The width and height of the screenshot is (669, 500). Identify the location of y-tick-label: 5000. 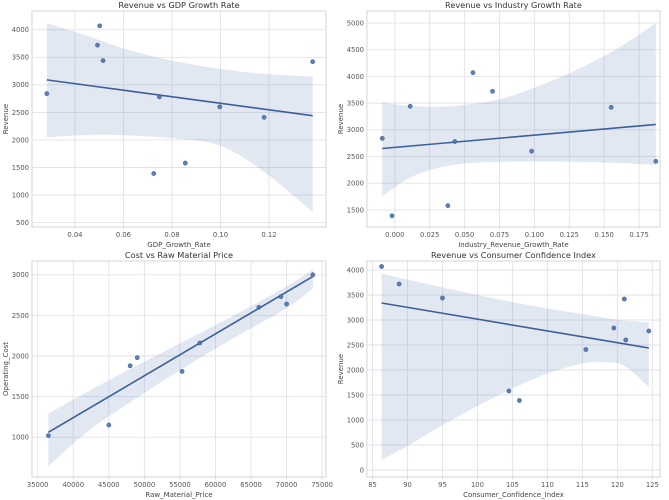
(355, 23).